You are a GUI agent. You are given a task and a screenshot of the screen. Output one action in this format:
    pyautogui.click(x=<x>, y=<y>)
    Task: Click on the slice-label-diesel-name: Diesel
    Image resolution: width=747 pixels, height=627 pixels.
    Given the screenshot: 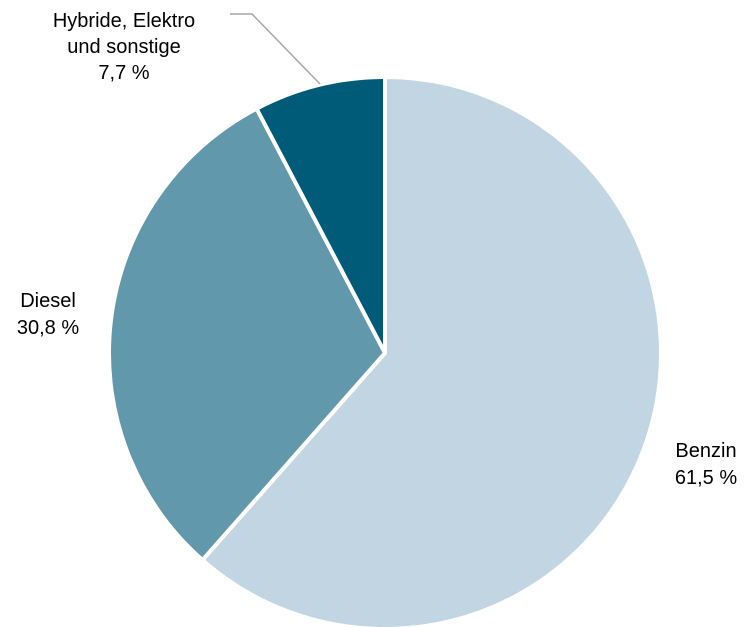 What is the action you would take?
    pyautogui.click(x=48, y=301)
    